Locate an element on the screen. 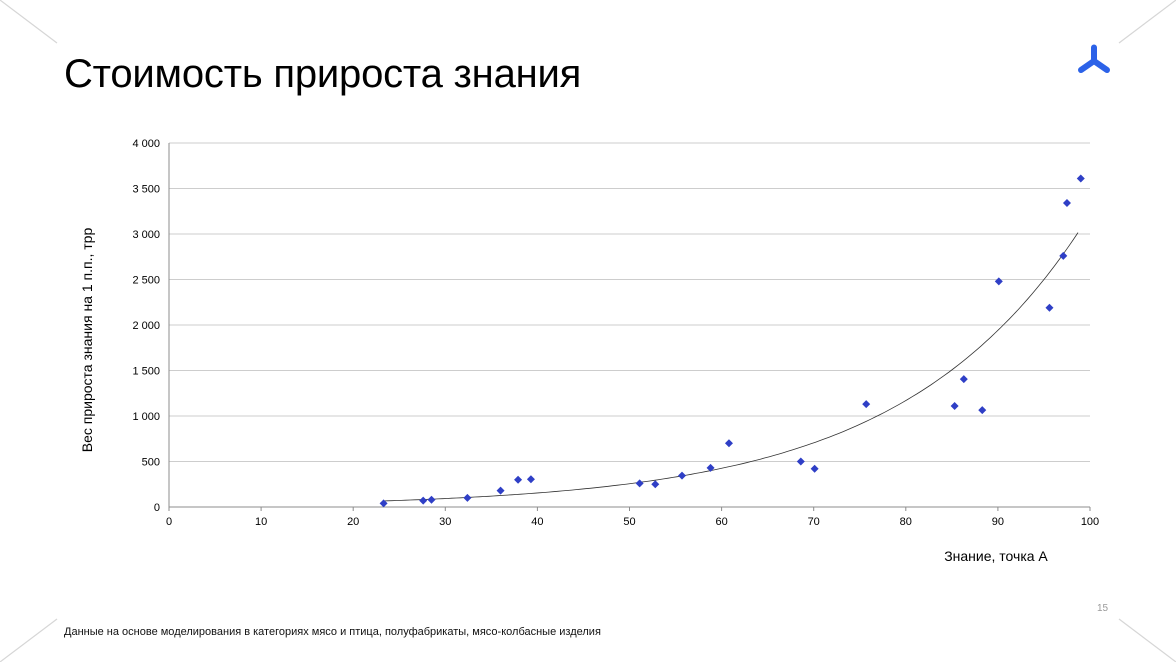 The height and width of the screenshot is (662, 1176). y-tick-label: 2 000 is located at coordinates (146, 326).